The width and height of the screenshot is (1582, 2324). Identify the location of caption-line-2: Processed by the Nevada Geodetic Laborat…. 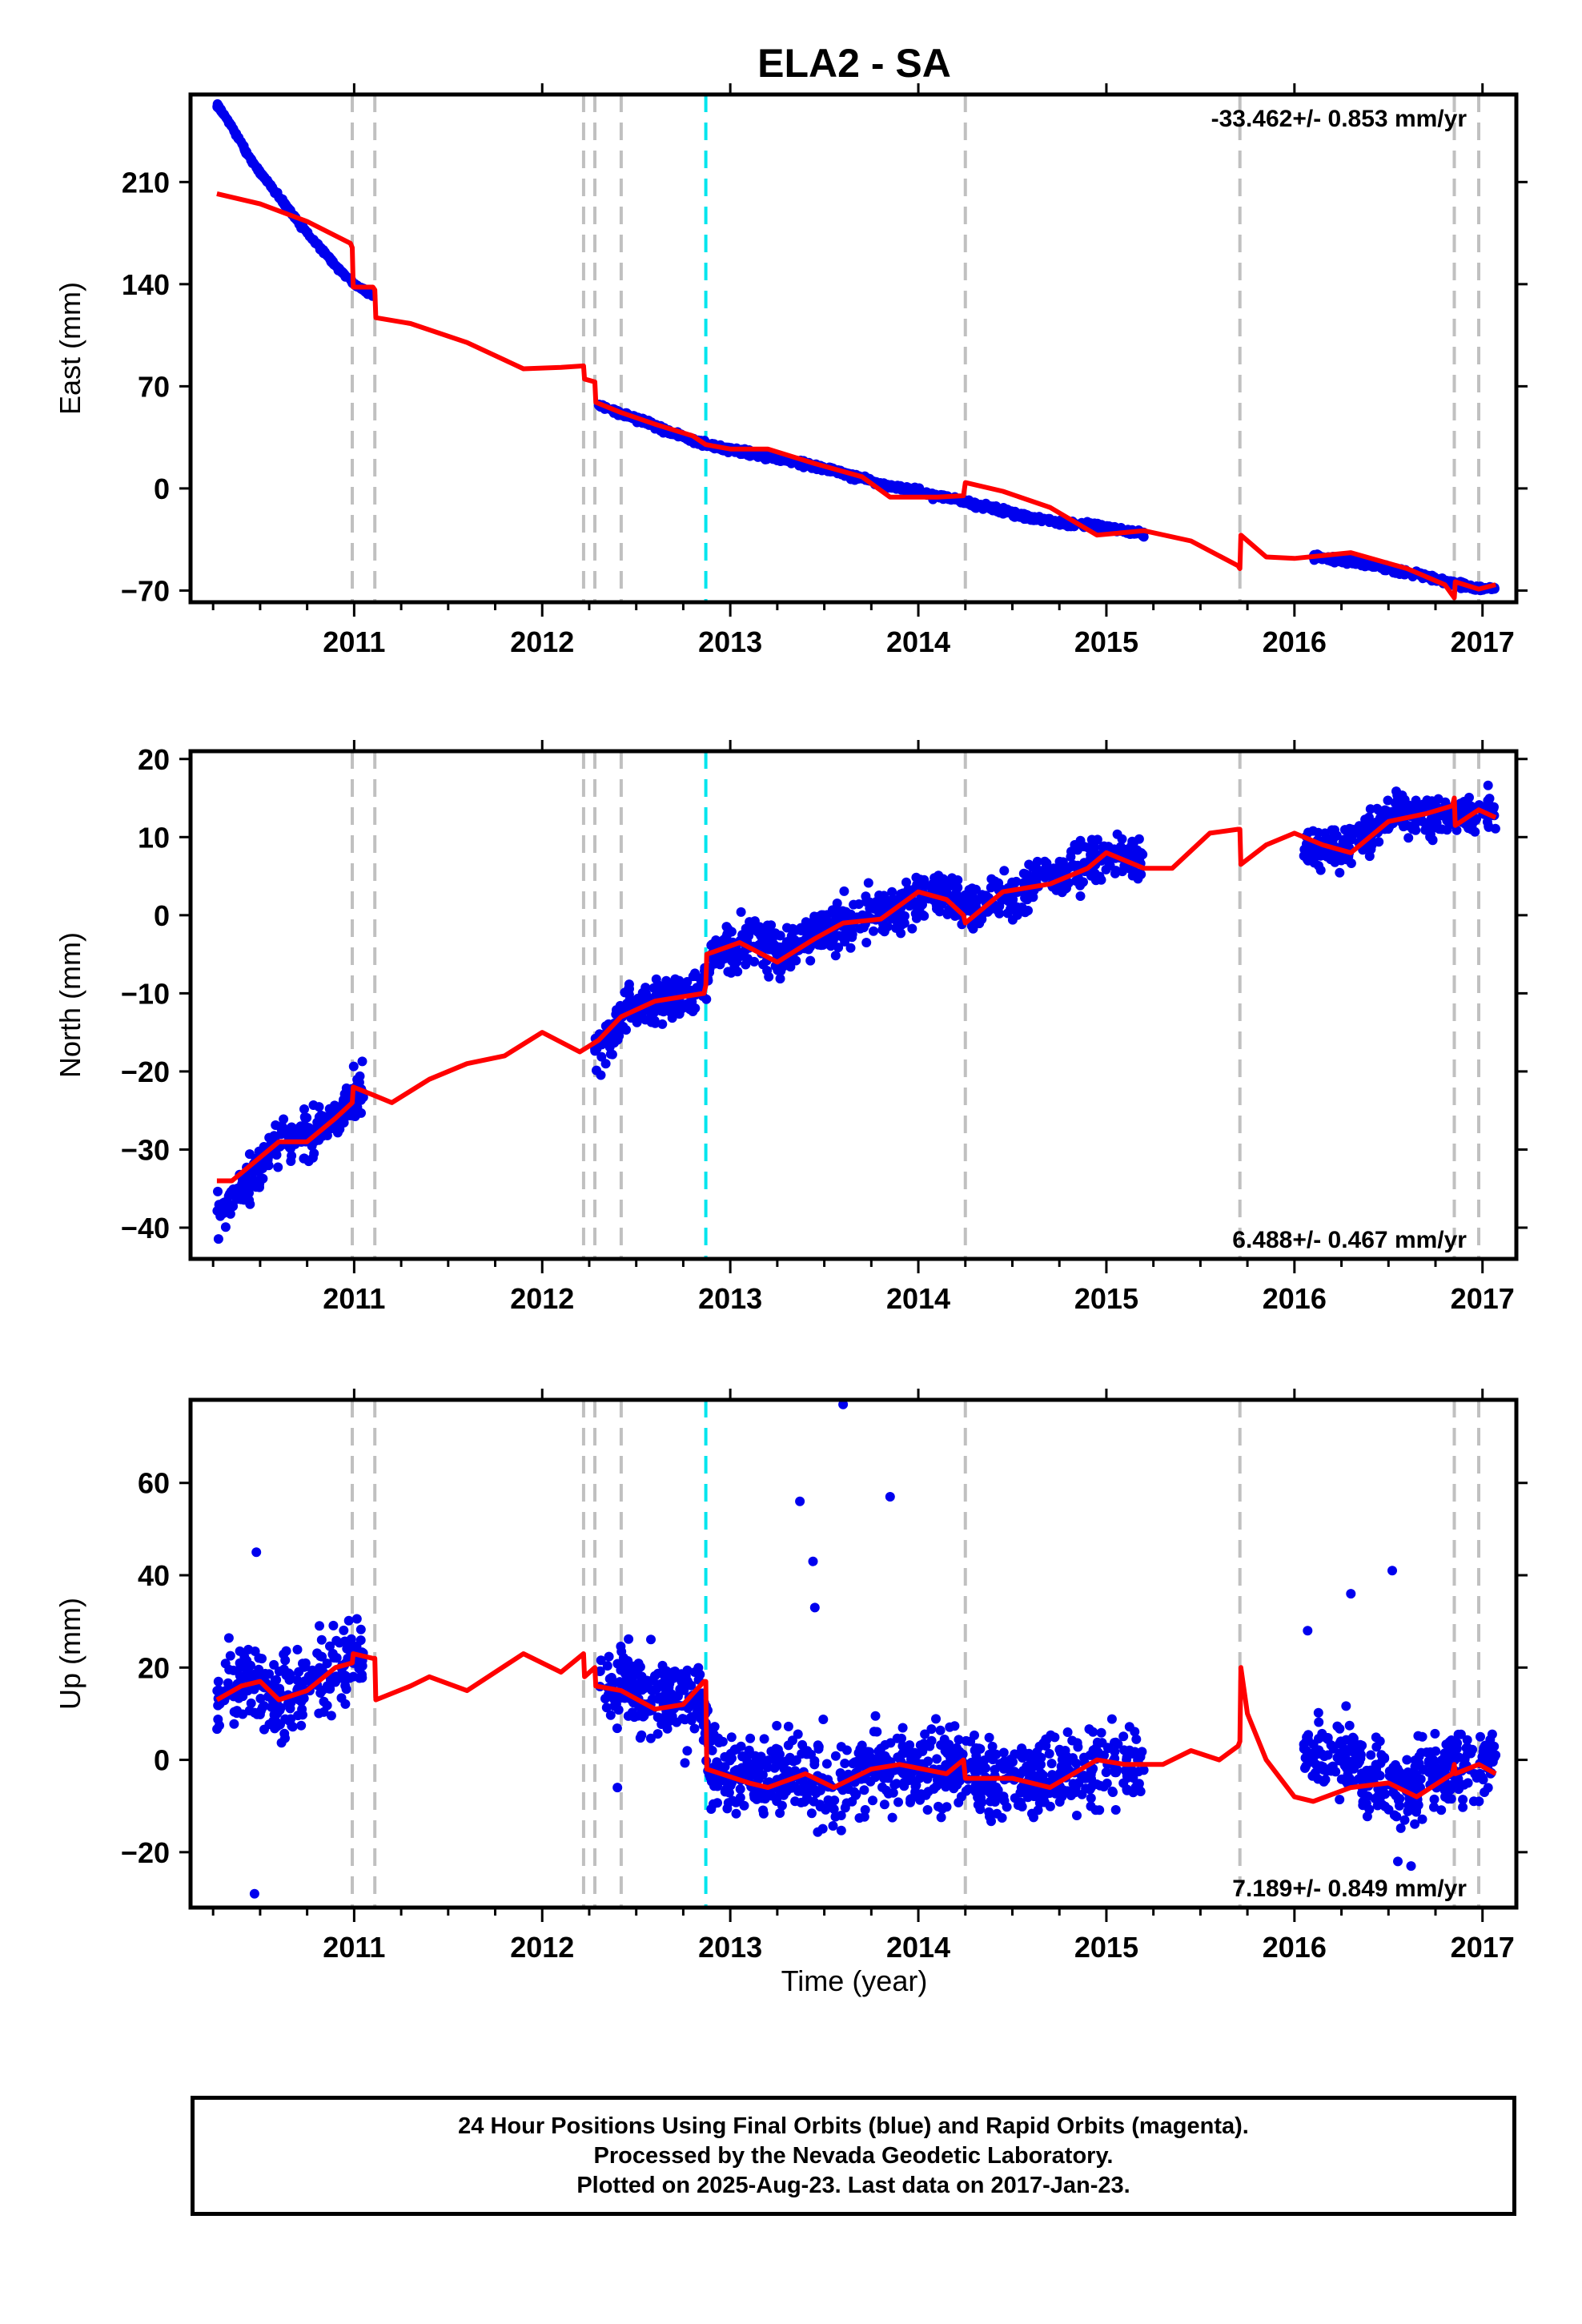
(853, 2155).